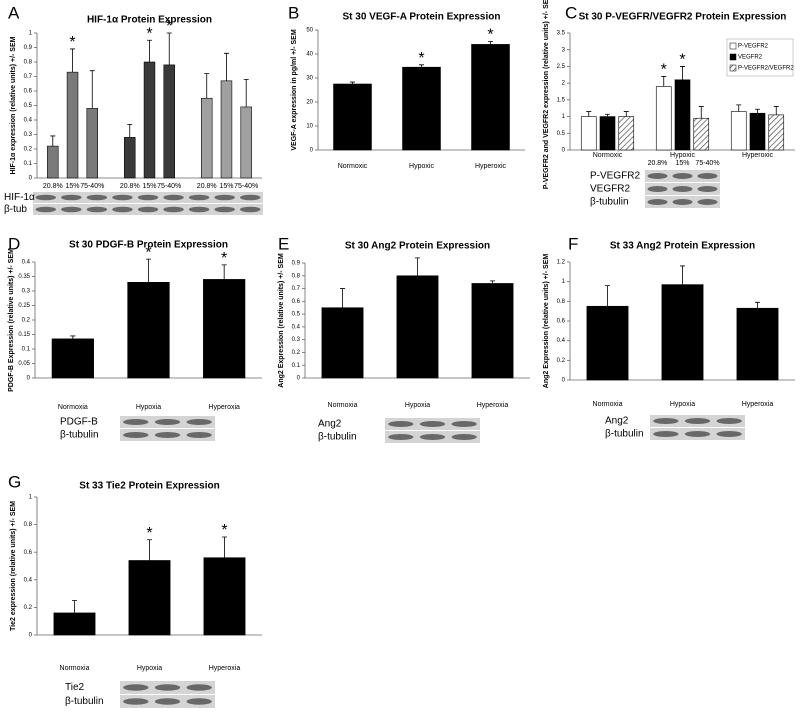 Image resolution: width=800 pixels, height=712 pixels. I want to click on chart-title: St 30 P-VEGFR/VEGFR2 Protein Expression, so click(683, 17).